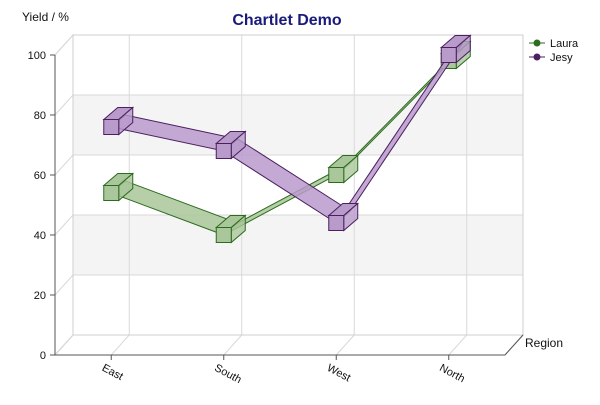  What do you see at coordinates (287, 20) in the screenshot?
I see `chart-title: Chartlet Demo` at bounding box center [287, 20].